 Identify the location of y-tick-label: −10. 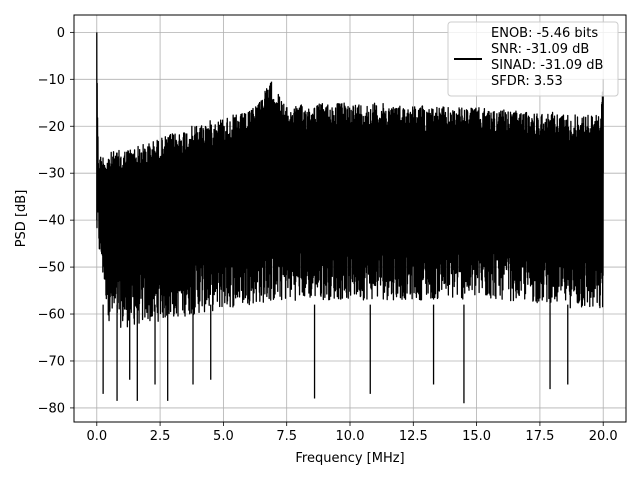
(51, 80).